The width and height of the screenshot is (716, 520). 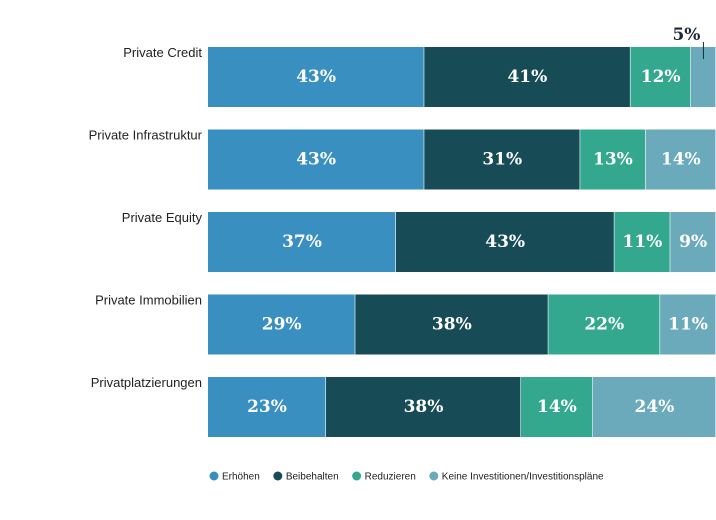 I want to click on value-label: 13%, so click(x=613, y=160).